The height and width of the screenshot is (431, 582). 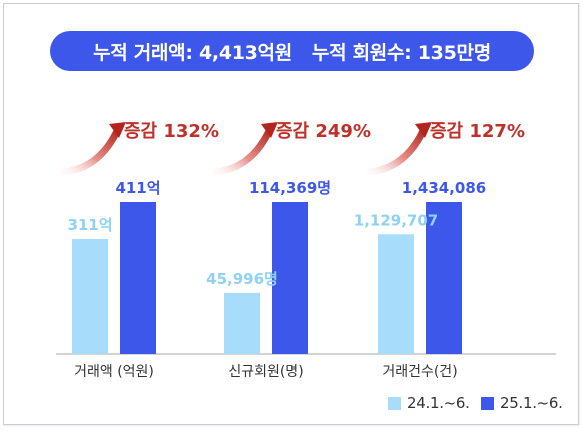 I want to click on legend-label-2: 25.1.~6., so click(x=531, y=403).